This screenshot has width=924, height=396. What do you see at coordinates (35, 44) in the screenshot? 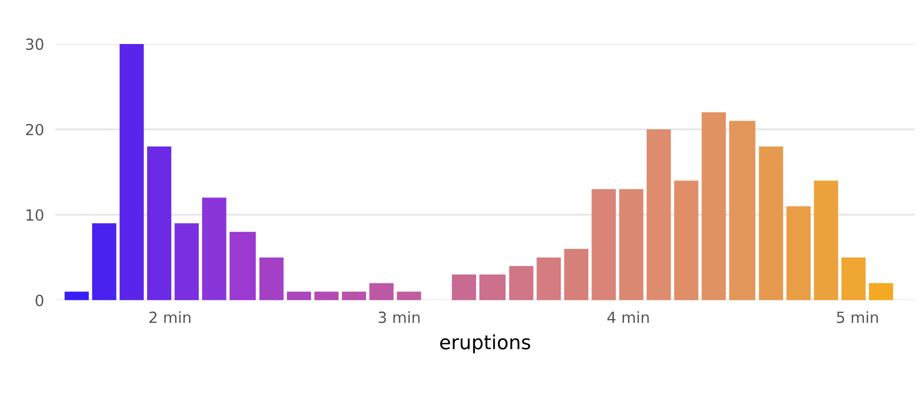
I see `y-tick-label: 30` at bounding box center [35, 44].